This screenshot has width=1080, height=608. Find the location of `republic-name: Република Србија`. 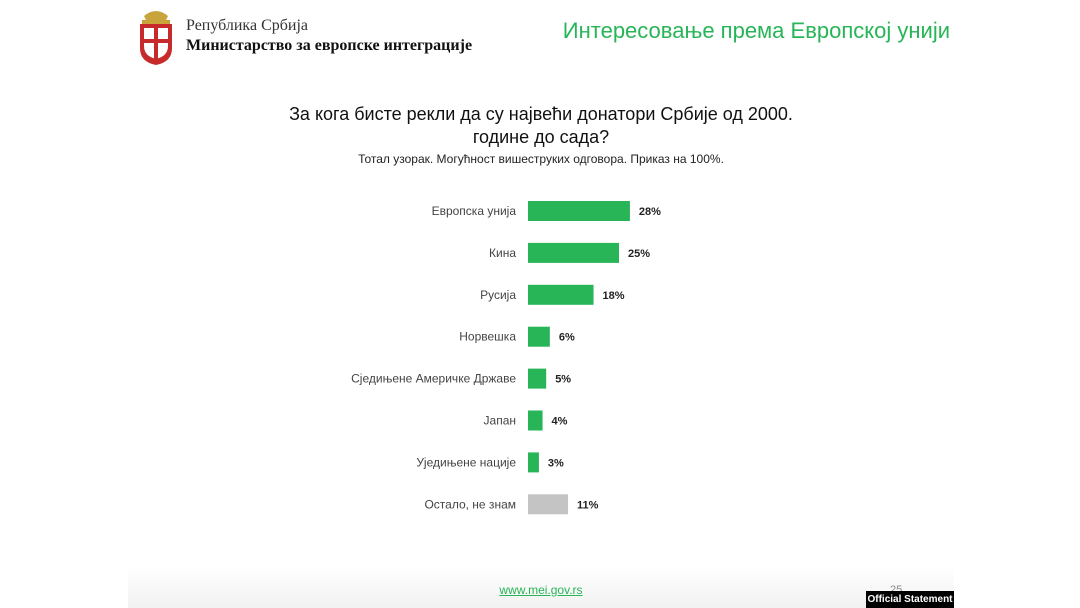

republic-name: Република Србија is located at coordinates (247, 25).